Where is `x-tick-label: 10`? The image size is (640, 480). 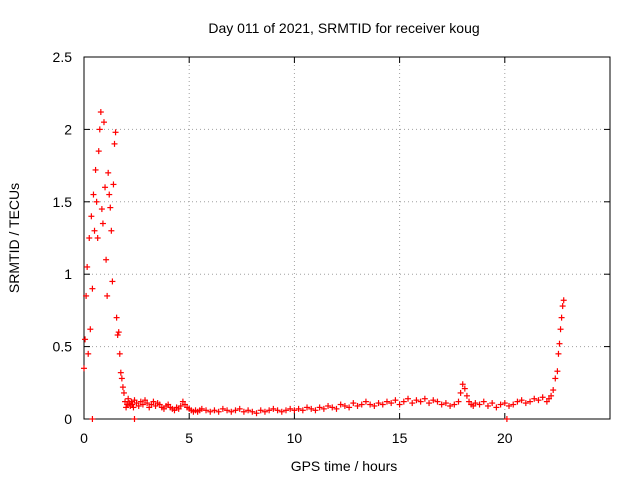 x-tick-label: 10 is located at coordinates (295, 438).